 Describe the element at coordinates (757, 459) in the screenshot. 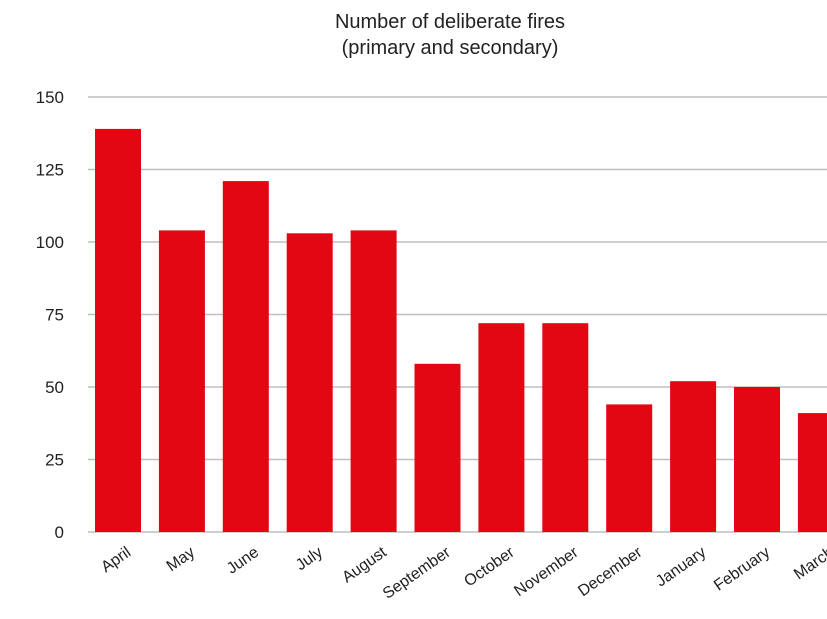

I see `bar-february` at that location.